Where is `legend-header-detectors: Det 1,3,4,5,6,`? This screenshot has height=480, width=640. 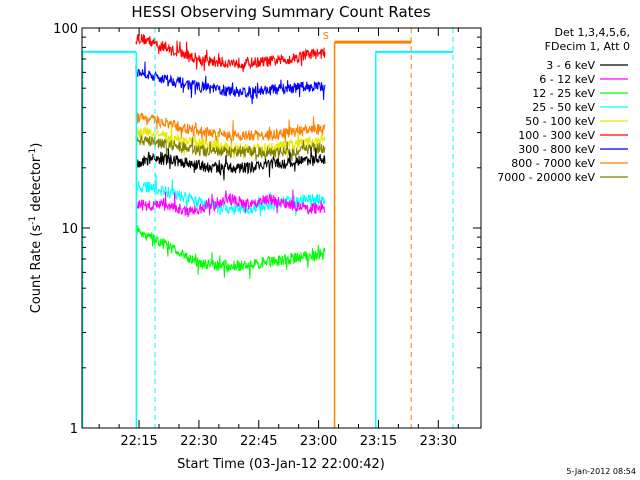 legend-header-detectors: Det 1,3,4,5,6, is located at coordinates (592, 32).